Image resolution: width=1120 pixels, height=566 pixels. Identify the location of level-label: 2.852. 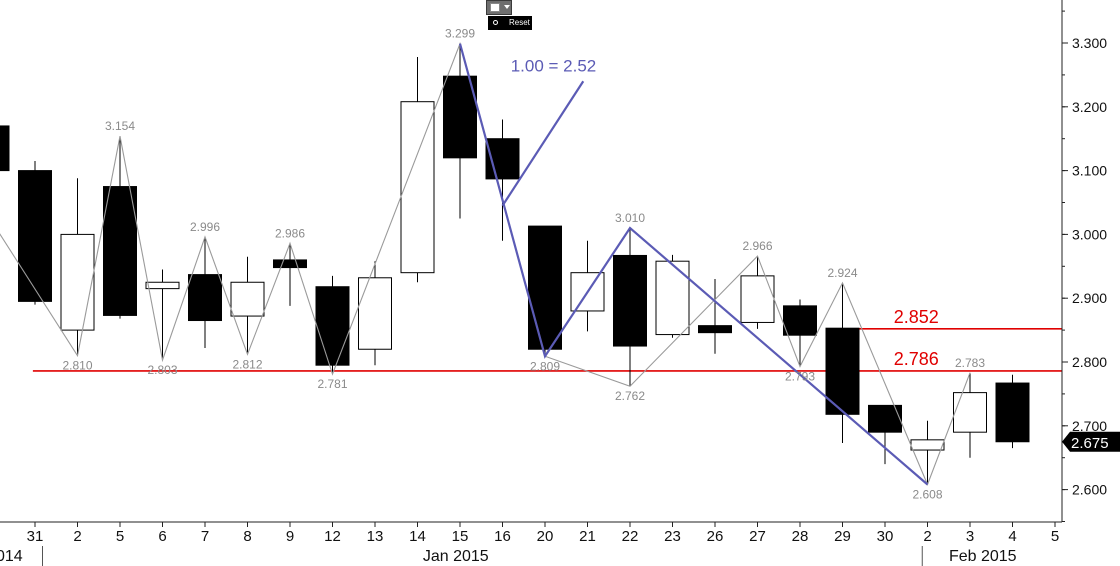
(916, 317).